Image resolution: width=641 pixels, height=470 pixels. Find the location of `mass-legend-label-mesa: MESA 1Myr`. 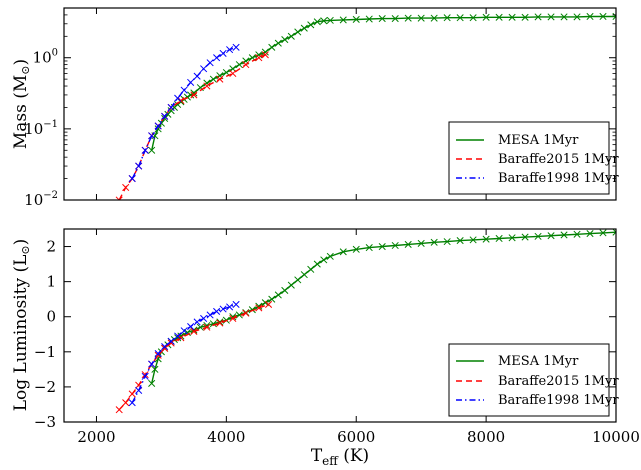

mass-legend-label-mesa: MESA 1Myr is located at coordinates (538, 140).